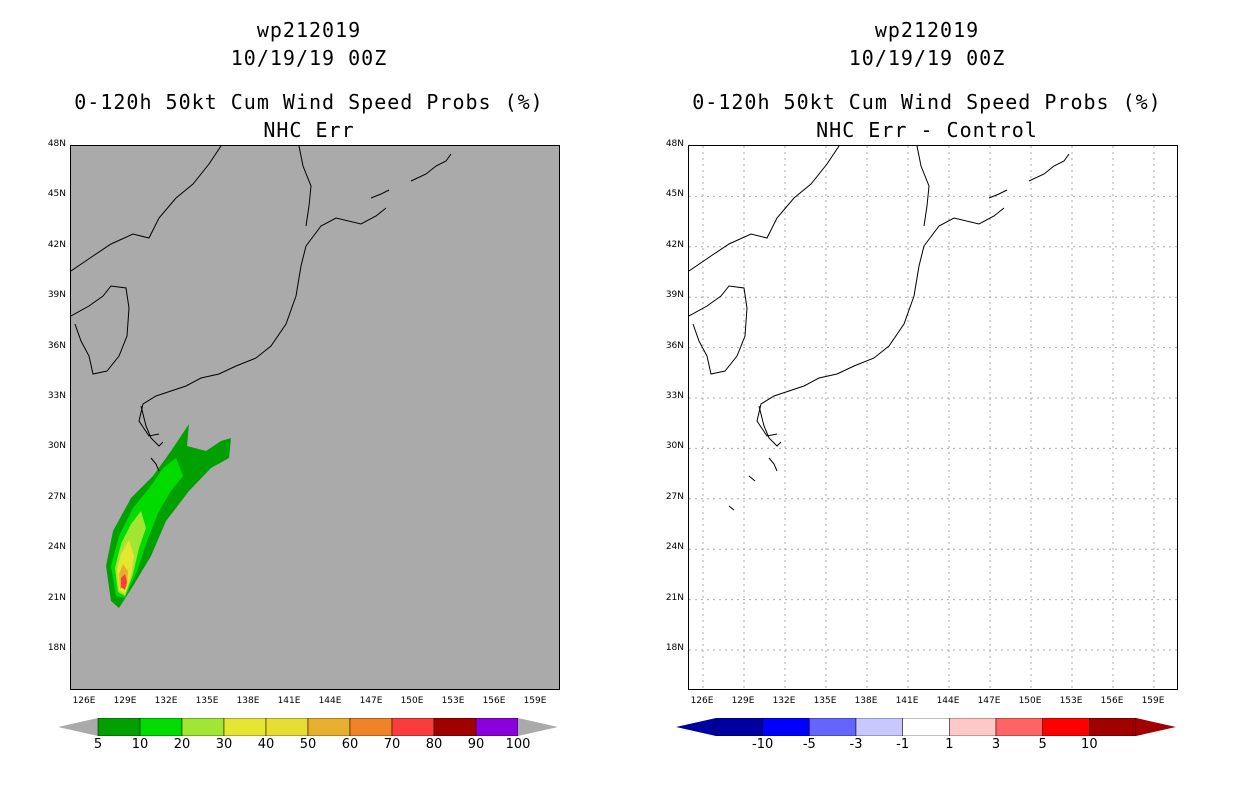 The width and height of the screenshot is (1236, 800). I want to click on colorbar-label: 60, so click(350, 744).